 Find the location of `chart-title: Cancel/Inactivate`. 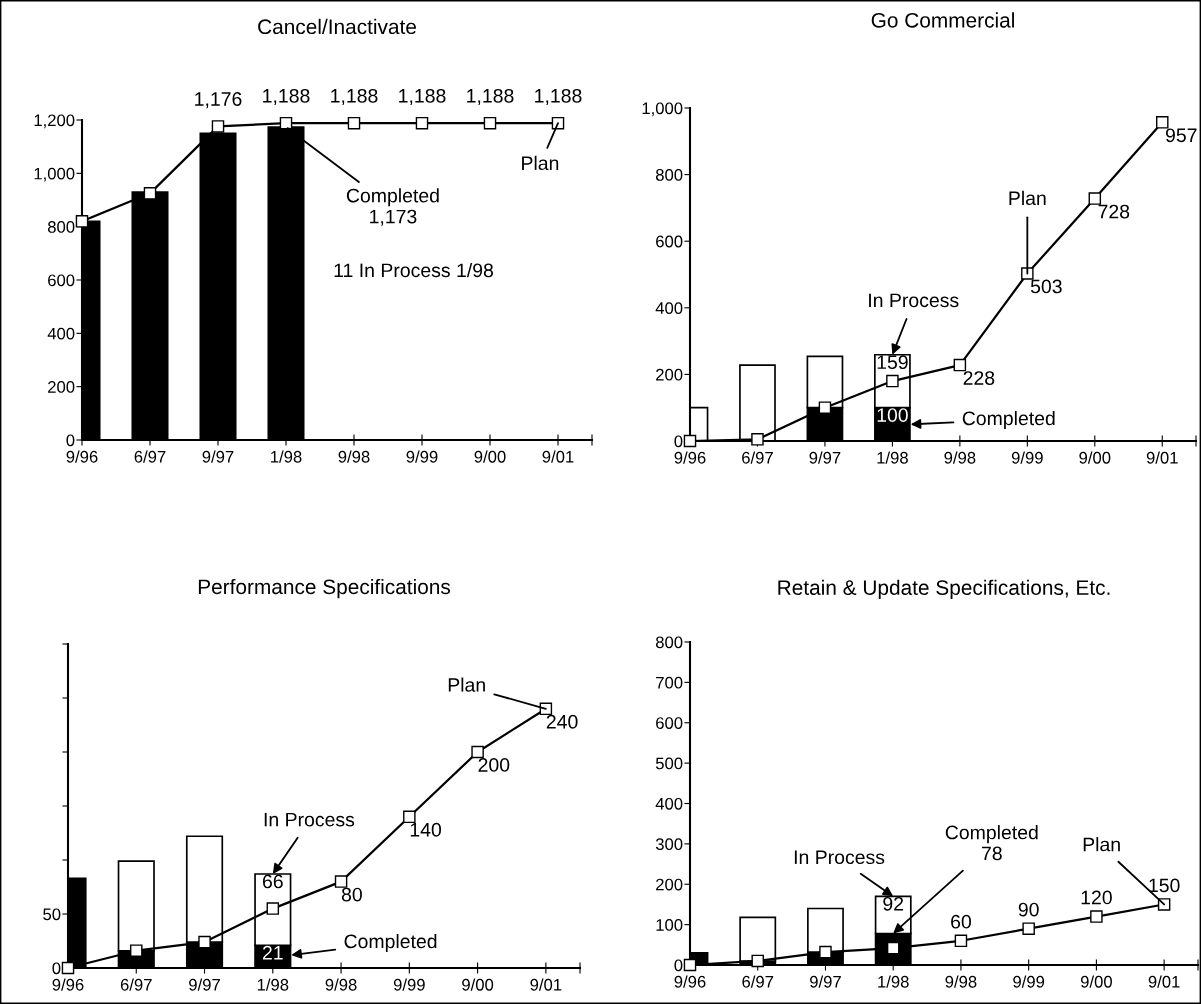

chart-title: Cancel/Inactivate is located at coordinates (337, 26).